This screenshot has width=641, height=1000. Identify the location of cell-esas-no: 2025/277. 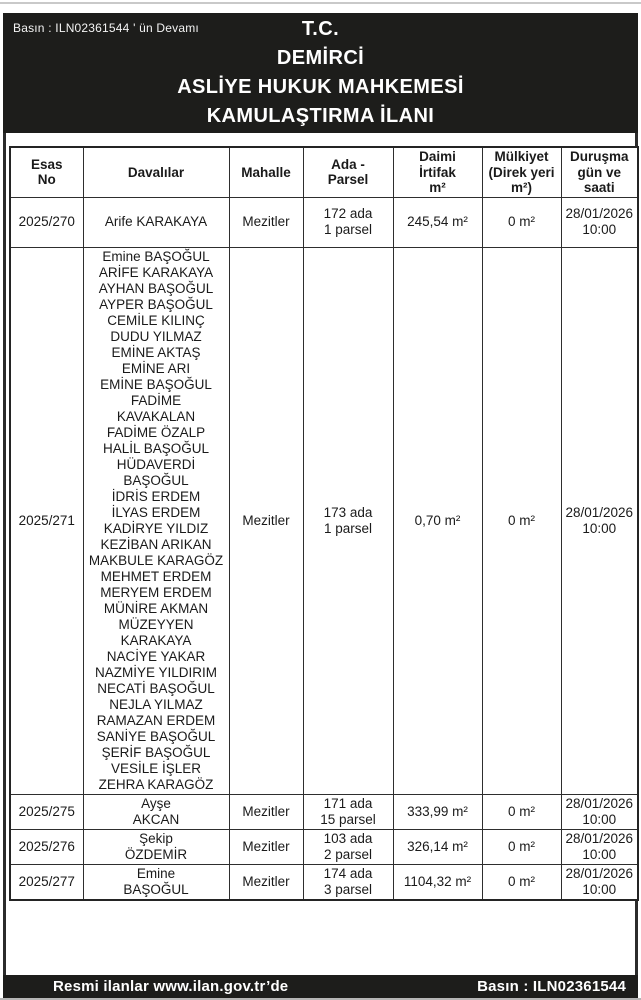
(46, 881).